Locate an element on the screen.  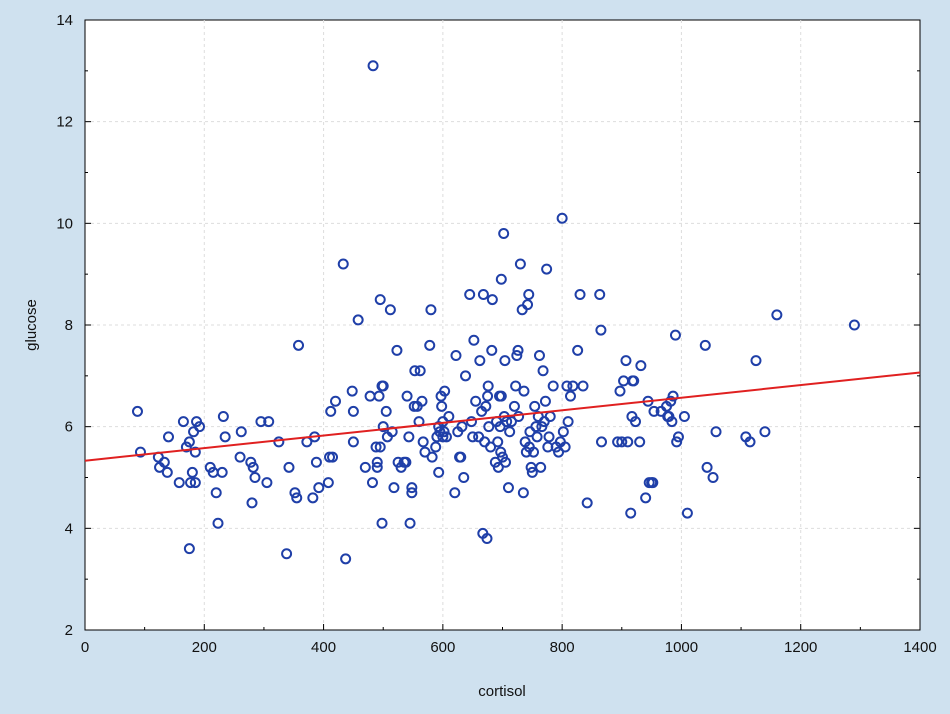
x-tick-label: 400 is located at coordinates (323, 647).